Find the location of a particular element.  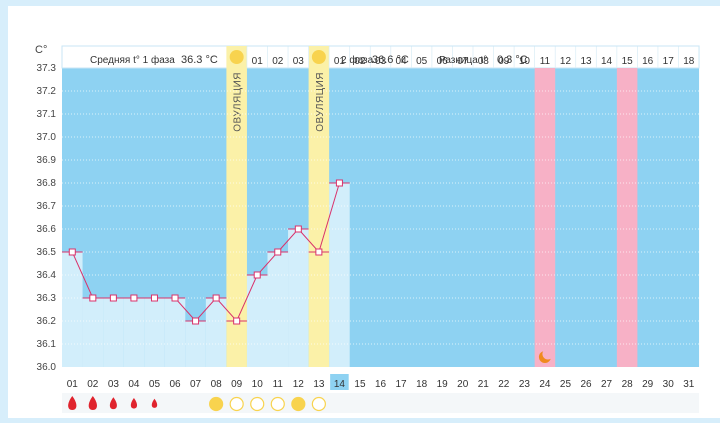

x-tick-label: 21 is located at coordinates (484, 384).